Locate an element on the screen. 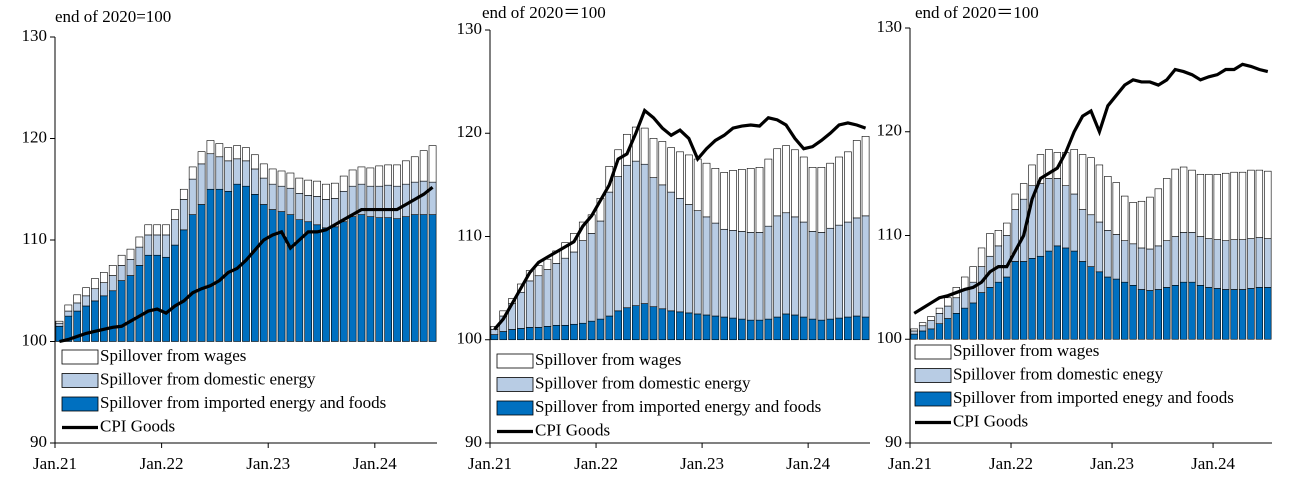 The height and width of the screenshot is (482, 1305). y-tick-label: 90 is located at coordinates (38, 441).